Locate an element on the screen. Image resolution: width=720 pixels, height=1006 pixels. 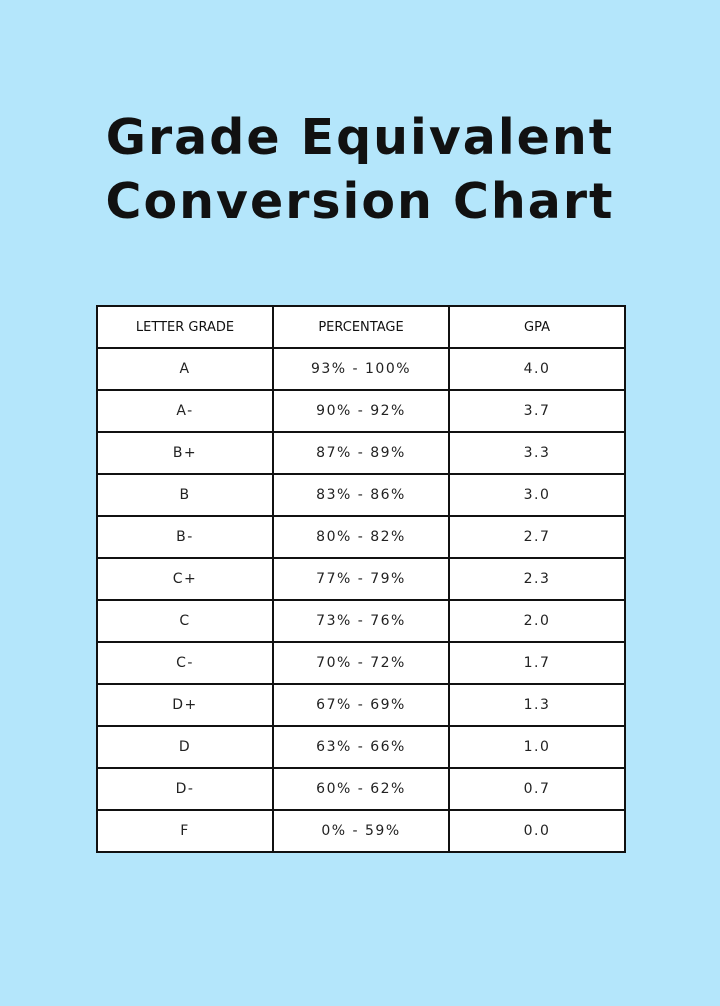
table-cell: 83% - 86% is located at coordinates (361, 495).